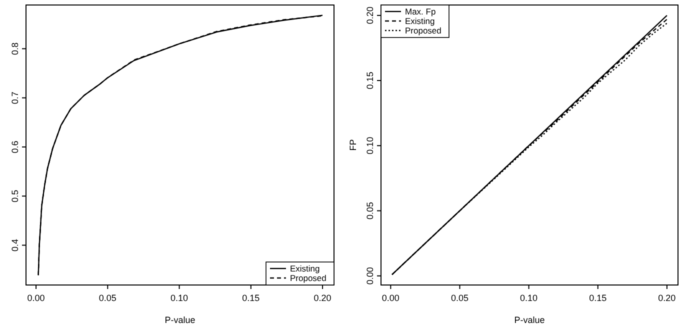  Describe the element at coordinates (15, 245) in the screenshot. I see `y-tick-label: 0.4` at that location.